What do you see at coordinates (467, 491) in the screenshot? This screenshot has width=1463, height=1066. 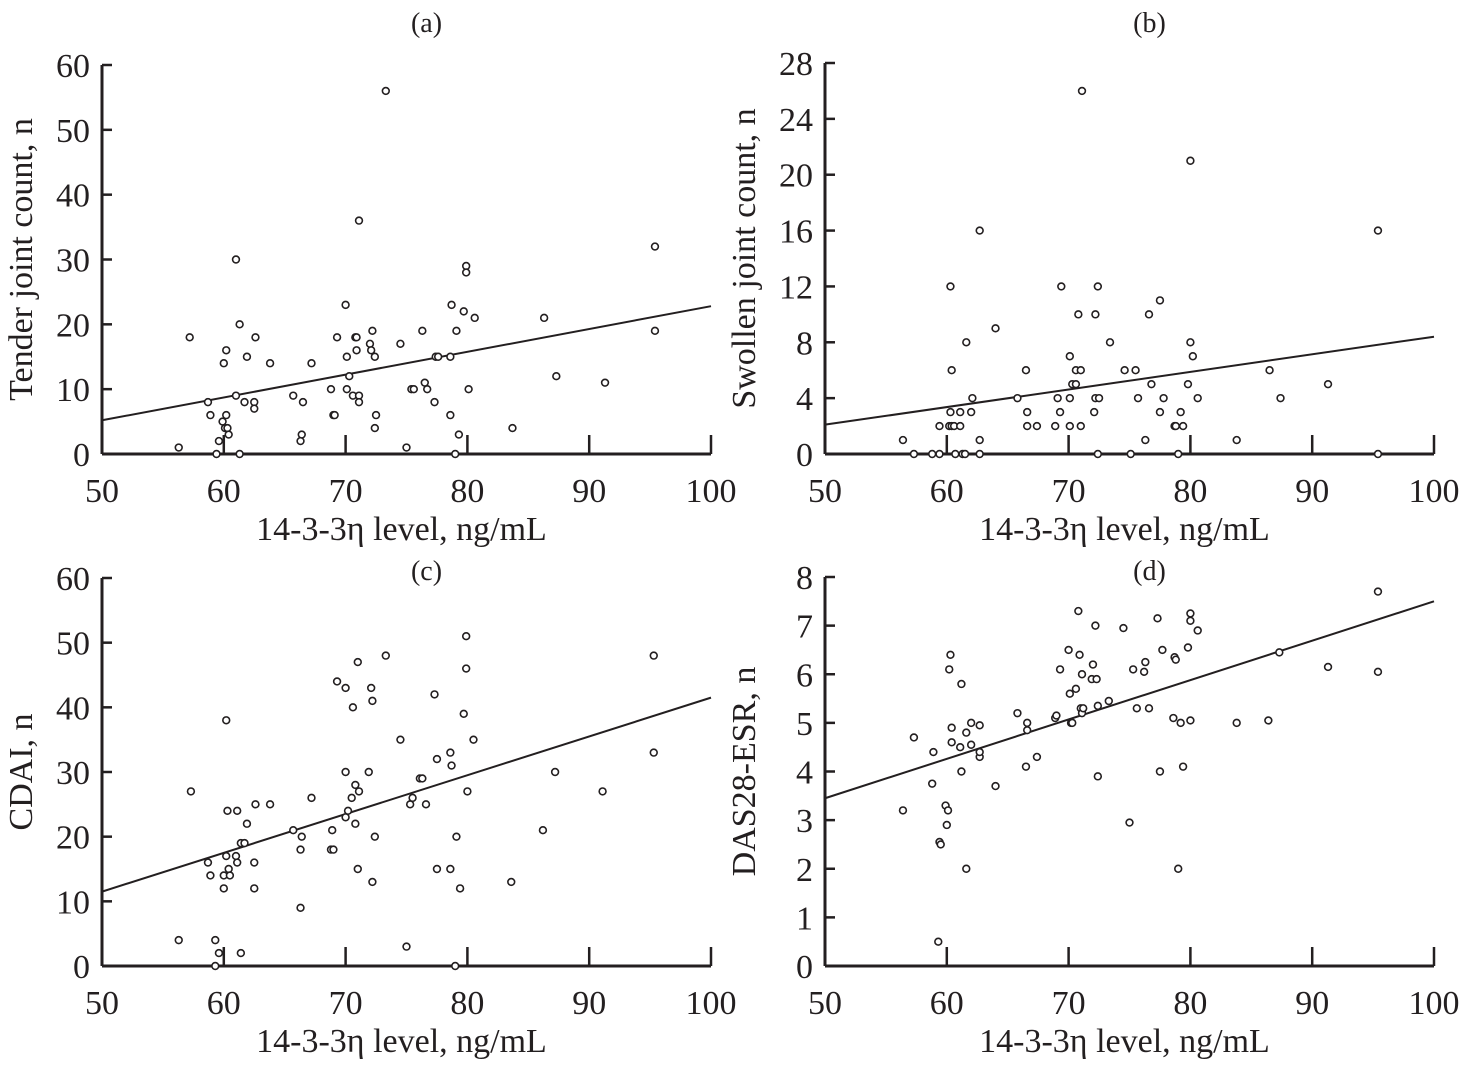 I see `x-tick-label: 80` at bounding box center [467, 491].